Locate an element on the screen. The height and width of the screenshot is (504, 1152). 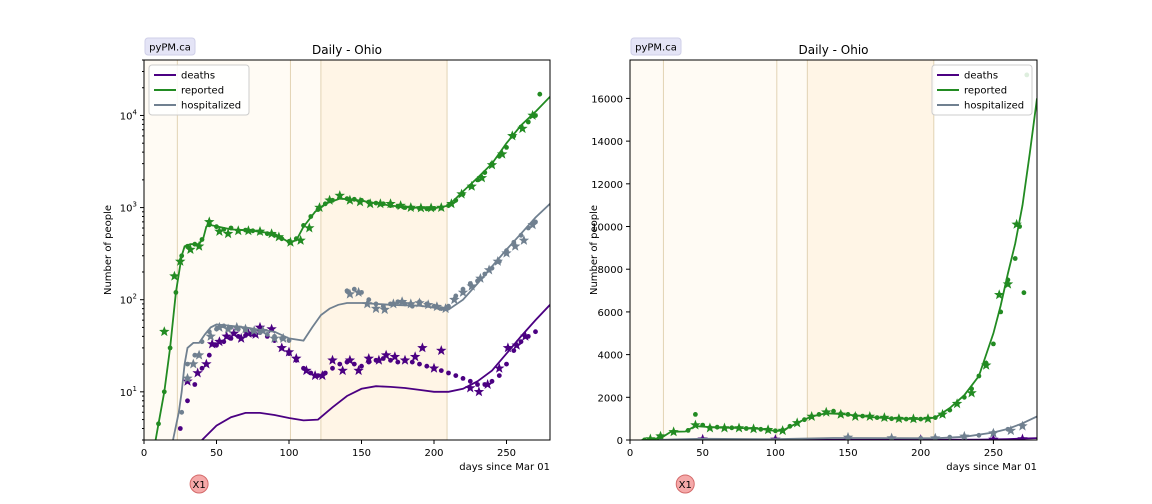
brand-badge: pyPM.ca is located at coordinates (656, 46).